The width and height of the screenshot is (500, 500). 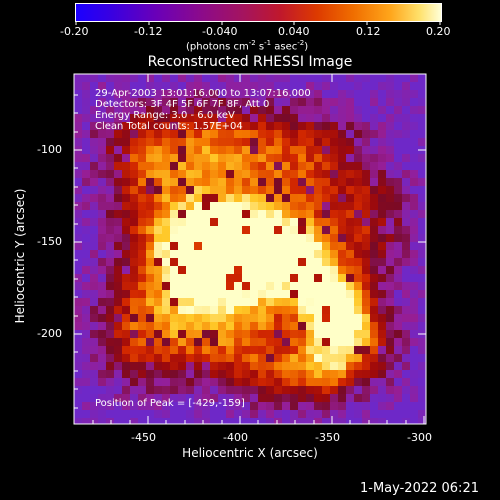 What do you see at coordinates (235, 437) in the screenshot?
I see `x-tick-label: -400` at bounding box center [235, 437].